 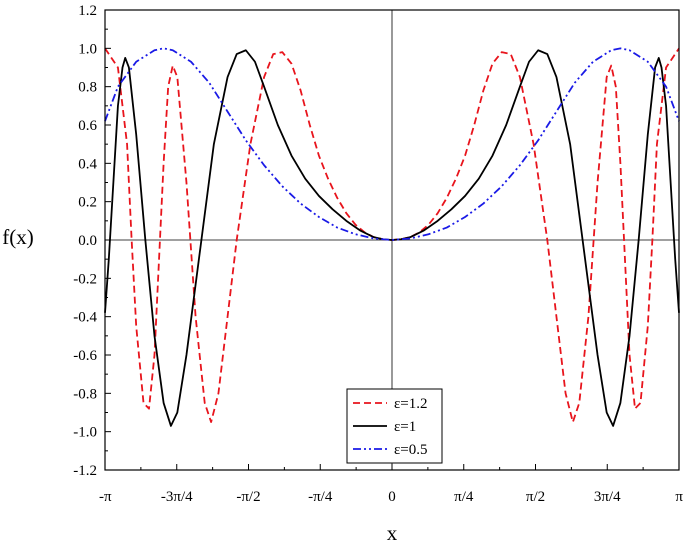 What do you see at coordinates (87, 164) in the screenshot?
I see `y-tick-label: 0.4` at bounding box center [87, 164].